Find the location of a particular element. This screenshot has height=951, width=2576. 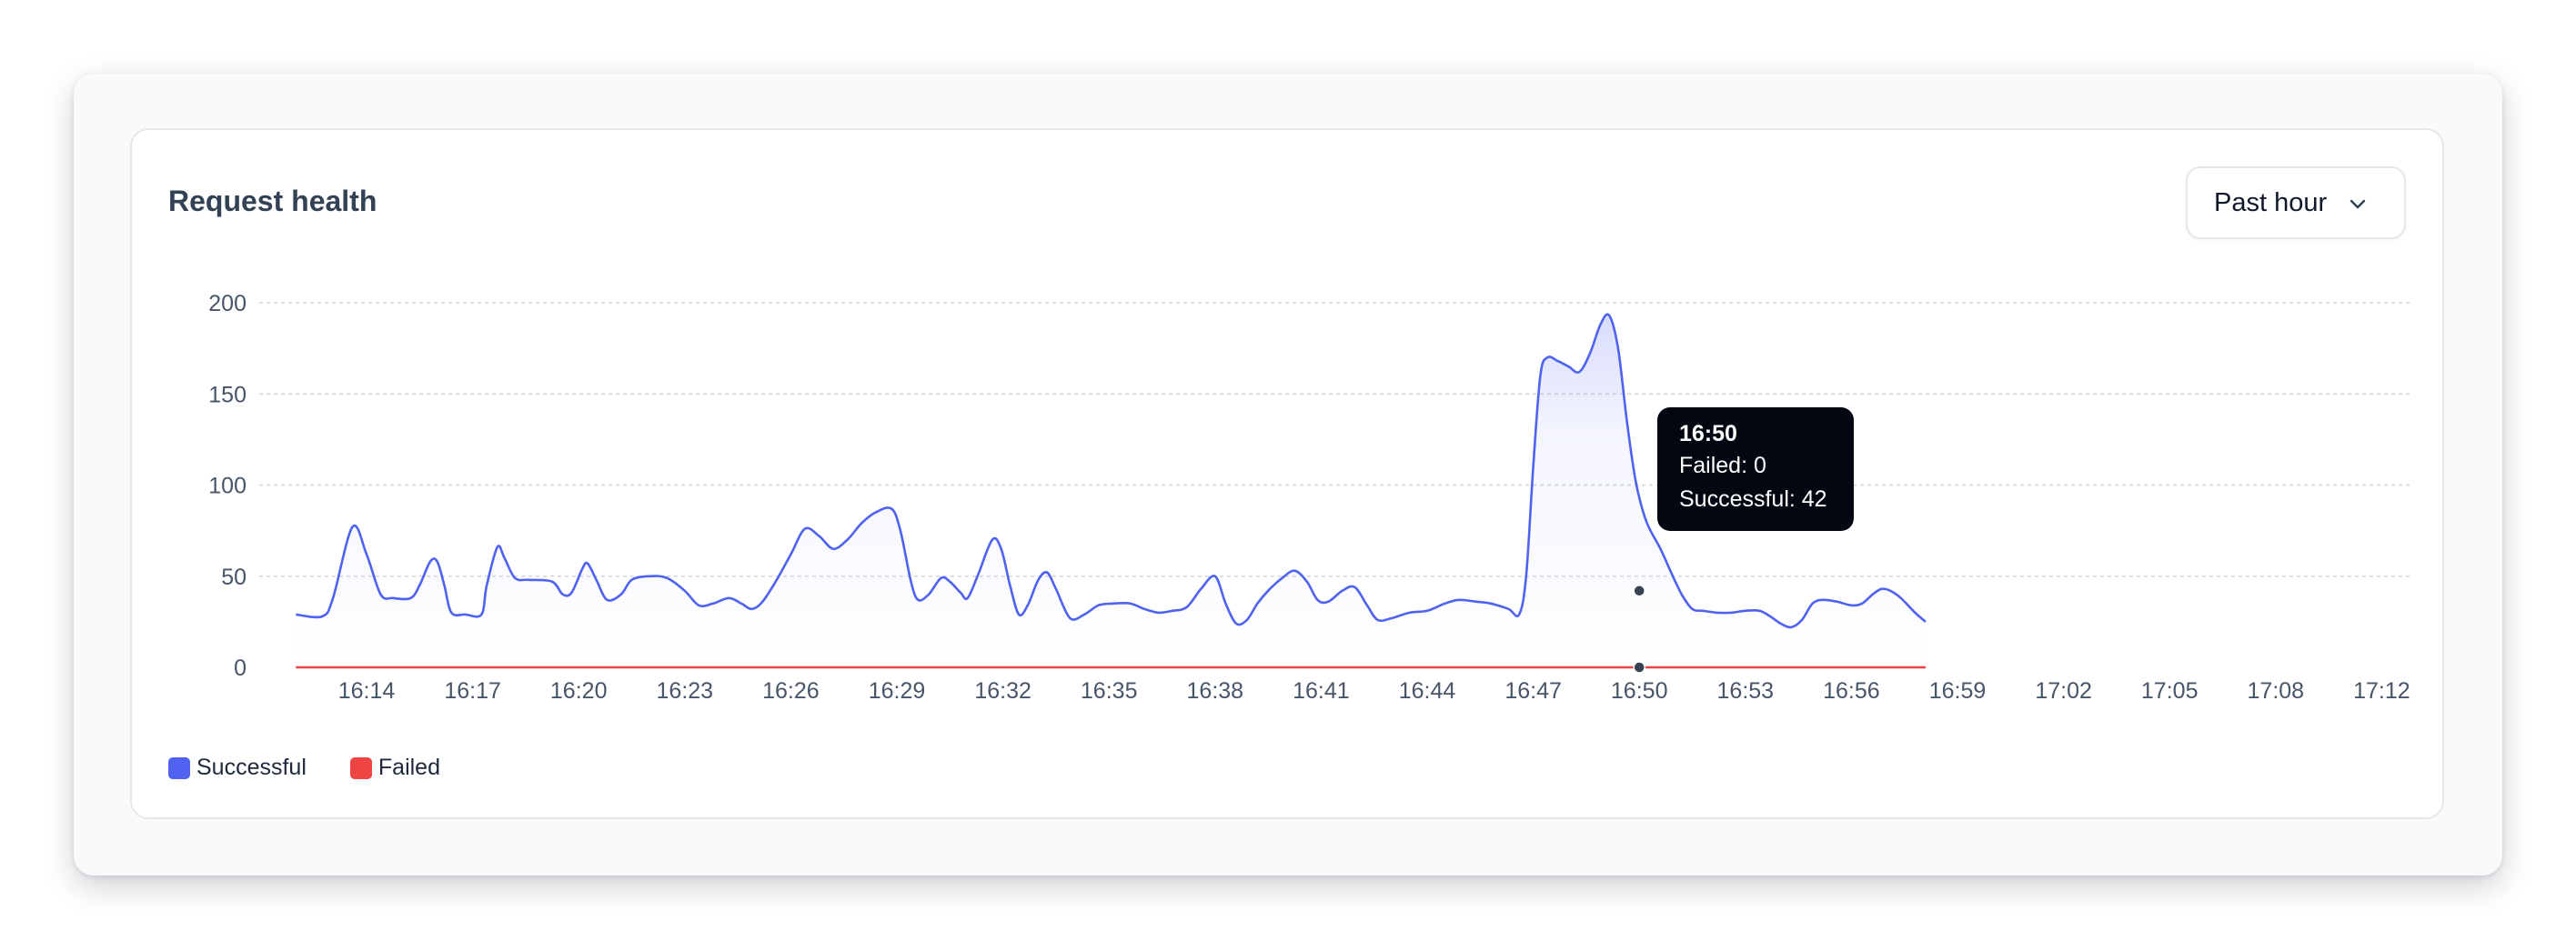

y-axis: 0 50 100 150 200 is located at coordinates (227, 486).